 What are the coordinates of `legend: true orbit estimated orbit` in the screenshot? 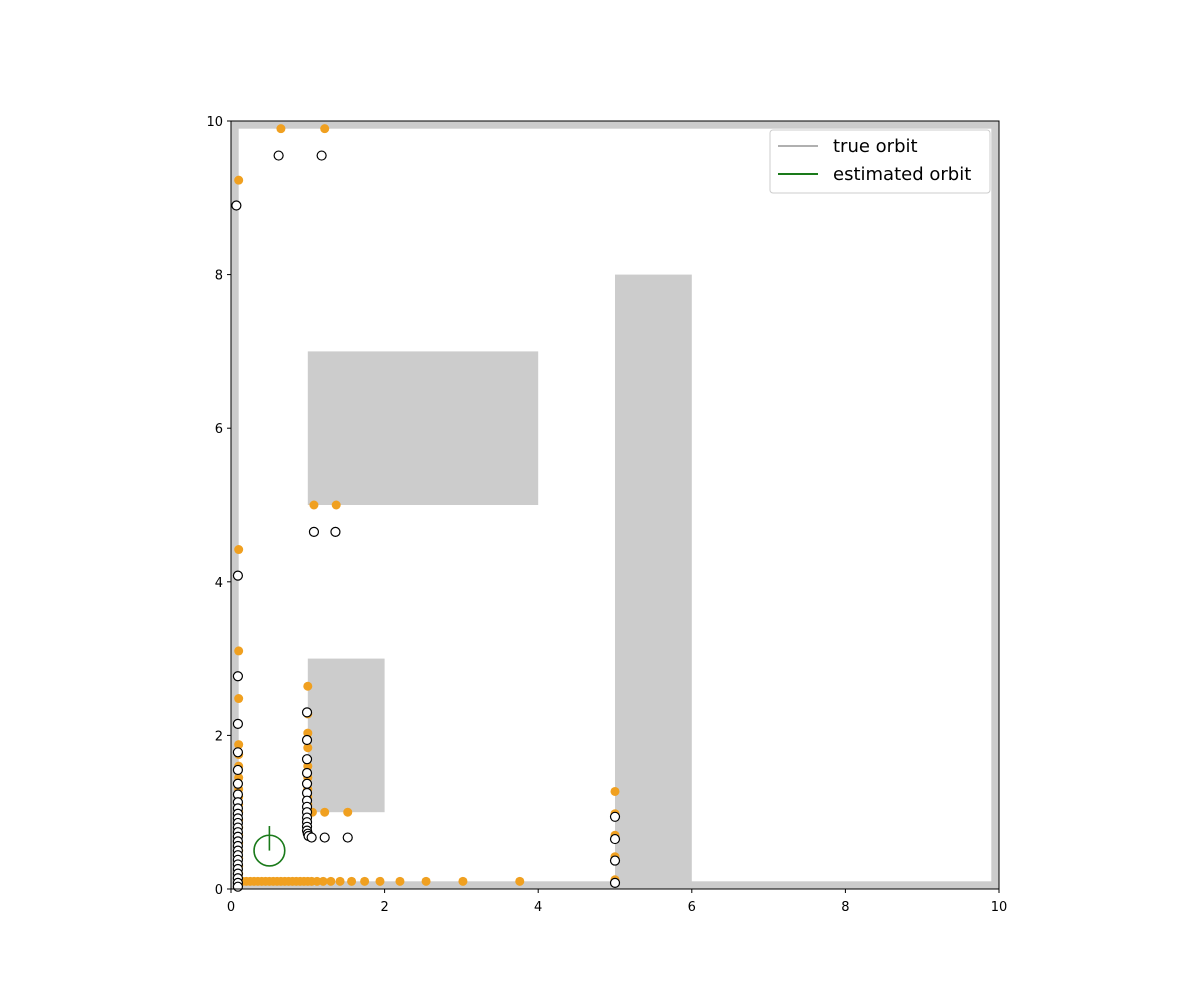 It's located at (880, 161).